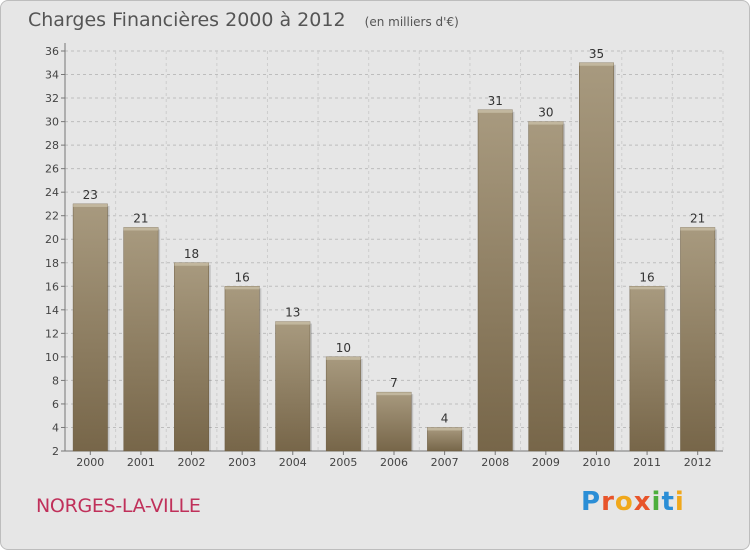 Image resolution: width=750 pixels, height=550 pixels. Describe the element at coordinates (52, 357) in the screenshot. I see `y-tick-label: 10` at that location.